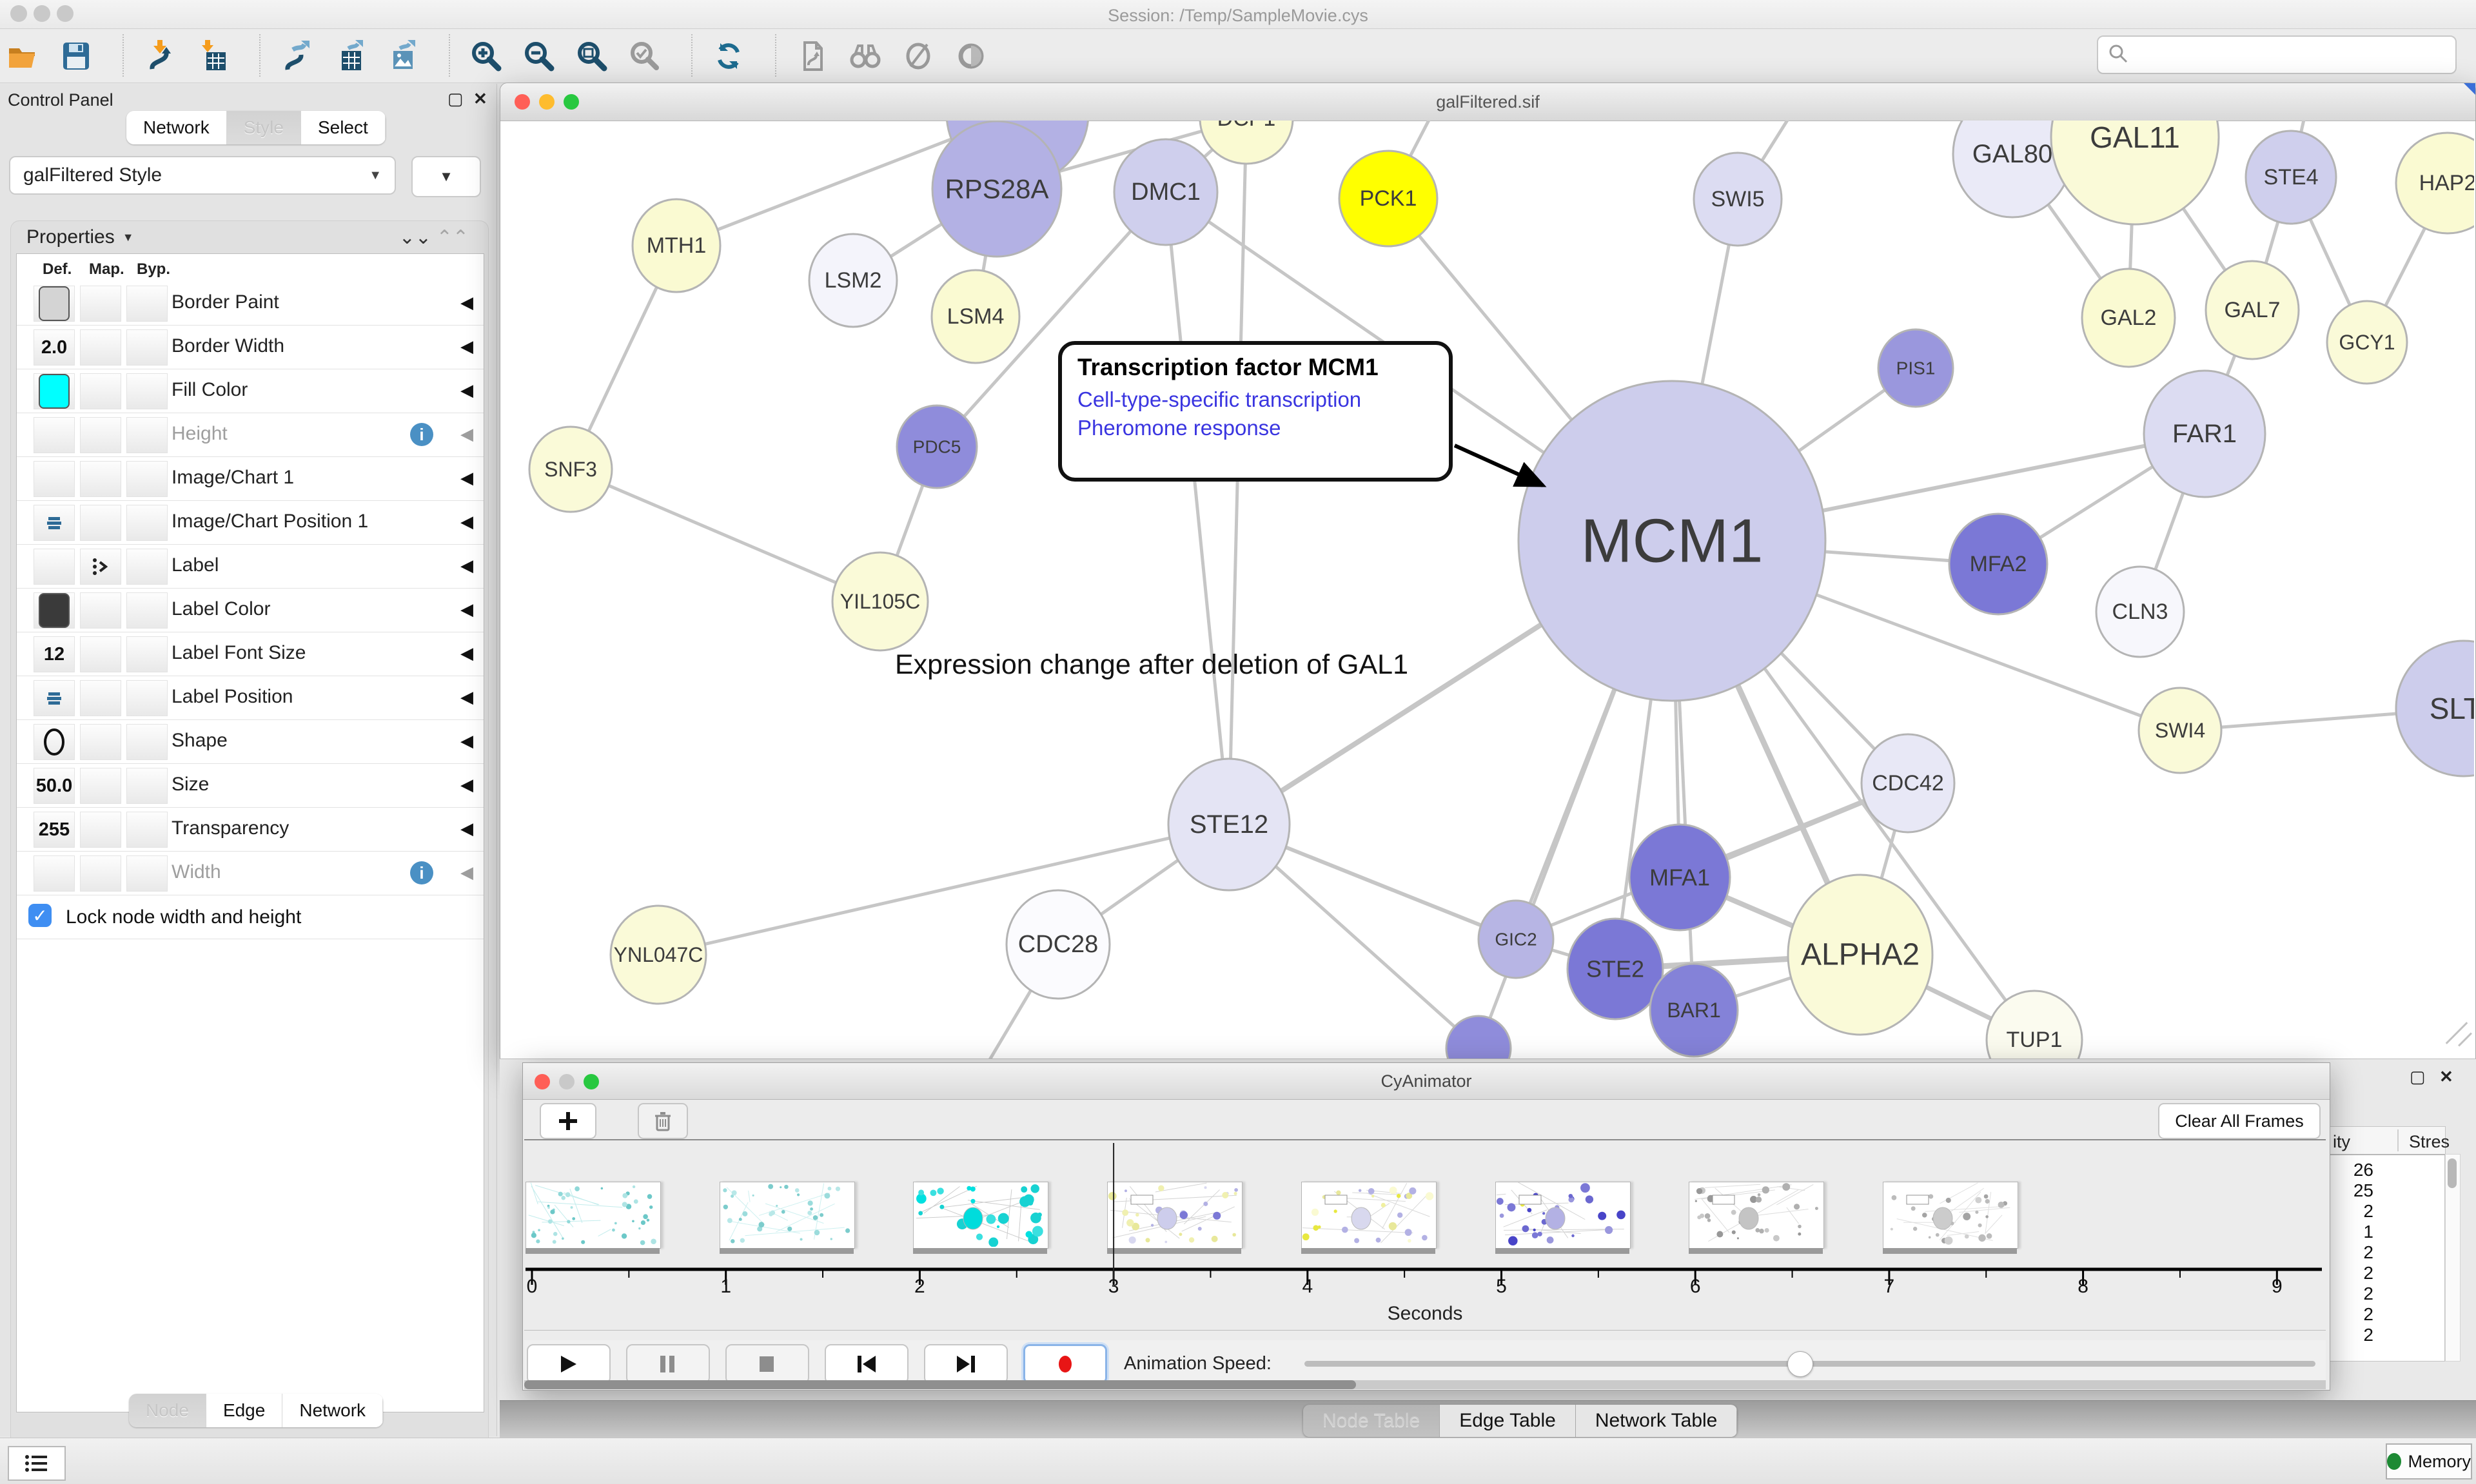 The width and height of the screenshot is (2476, 1484). What do you see at coordinates (1809, 1364) in the screenshot?
I see `speed-slider` at bounding box center [1809, 1364].